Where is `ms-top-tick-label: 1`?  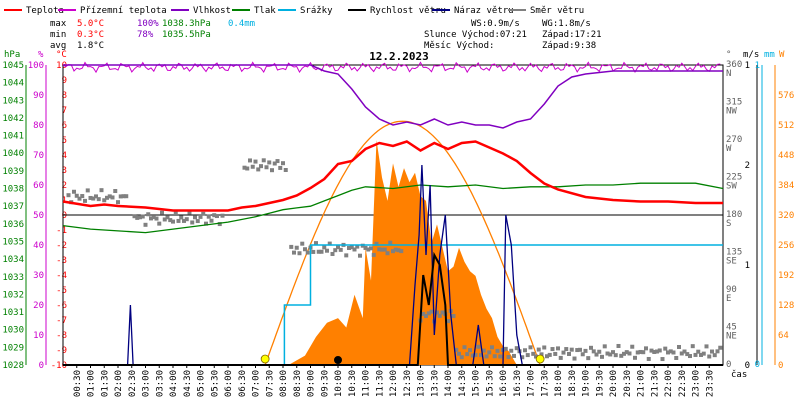 ms-top-tick-label: 1 is located at coordinates (747, 66).